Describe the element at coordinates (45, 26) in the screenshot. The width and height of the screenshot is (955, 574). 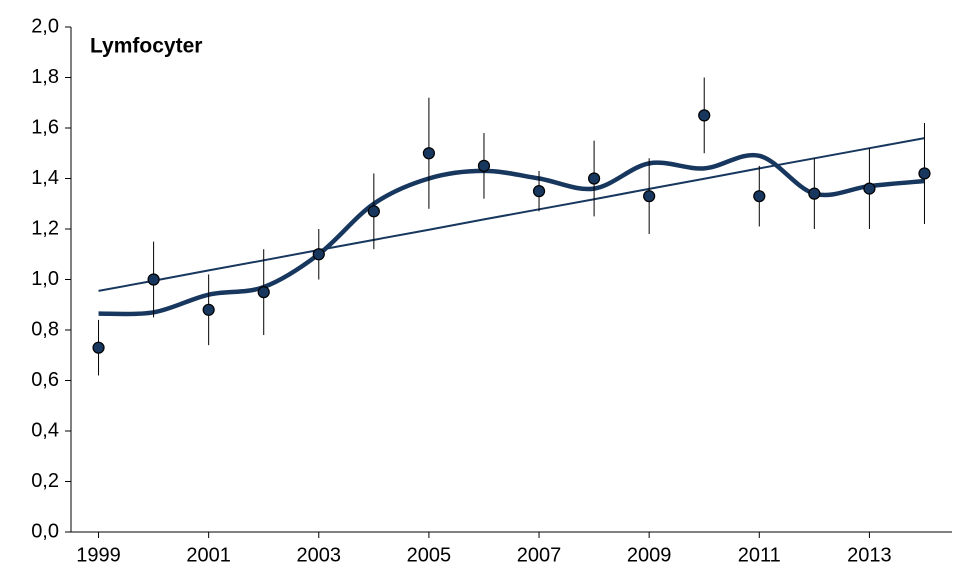
I see `y-tick-label: 2,0` at that location.